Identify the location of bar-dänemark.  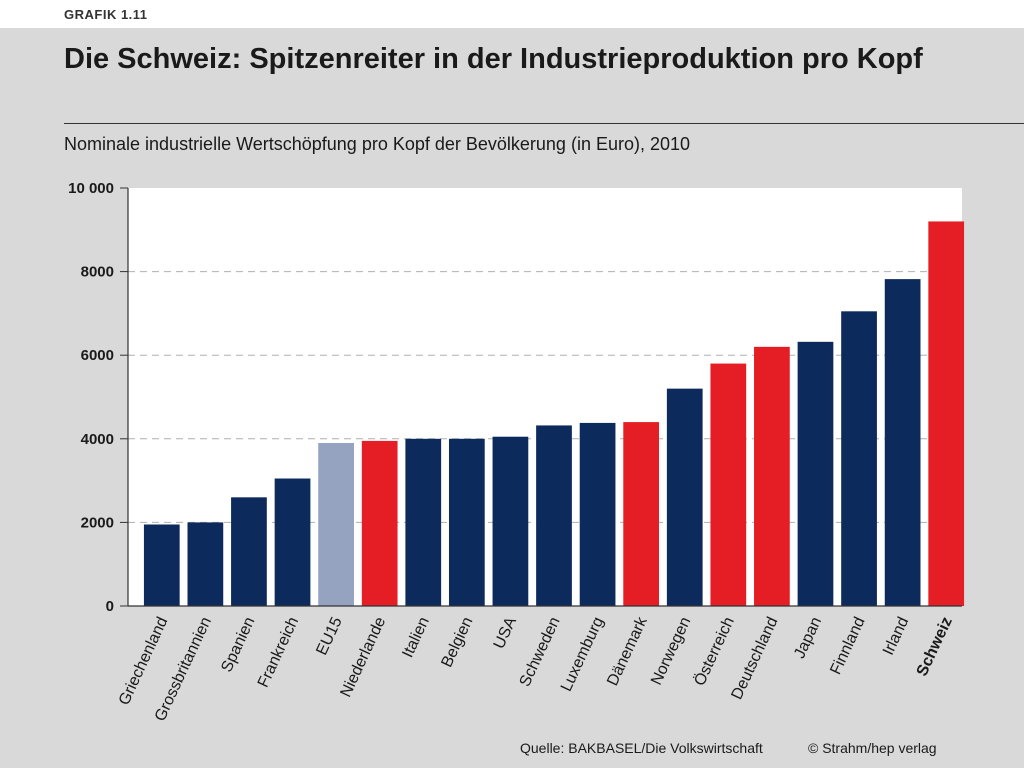
(641, 514).